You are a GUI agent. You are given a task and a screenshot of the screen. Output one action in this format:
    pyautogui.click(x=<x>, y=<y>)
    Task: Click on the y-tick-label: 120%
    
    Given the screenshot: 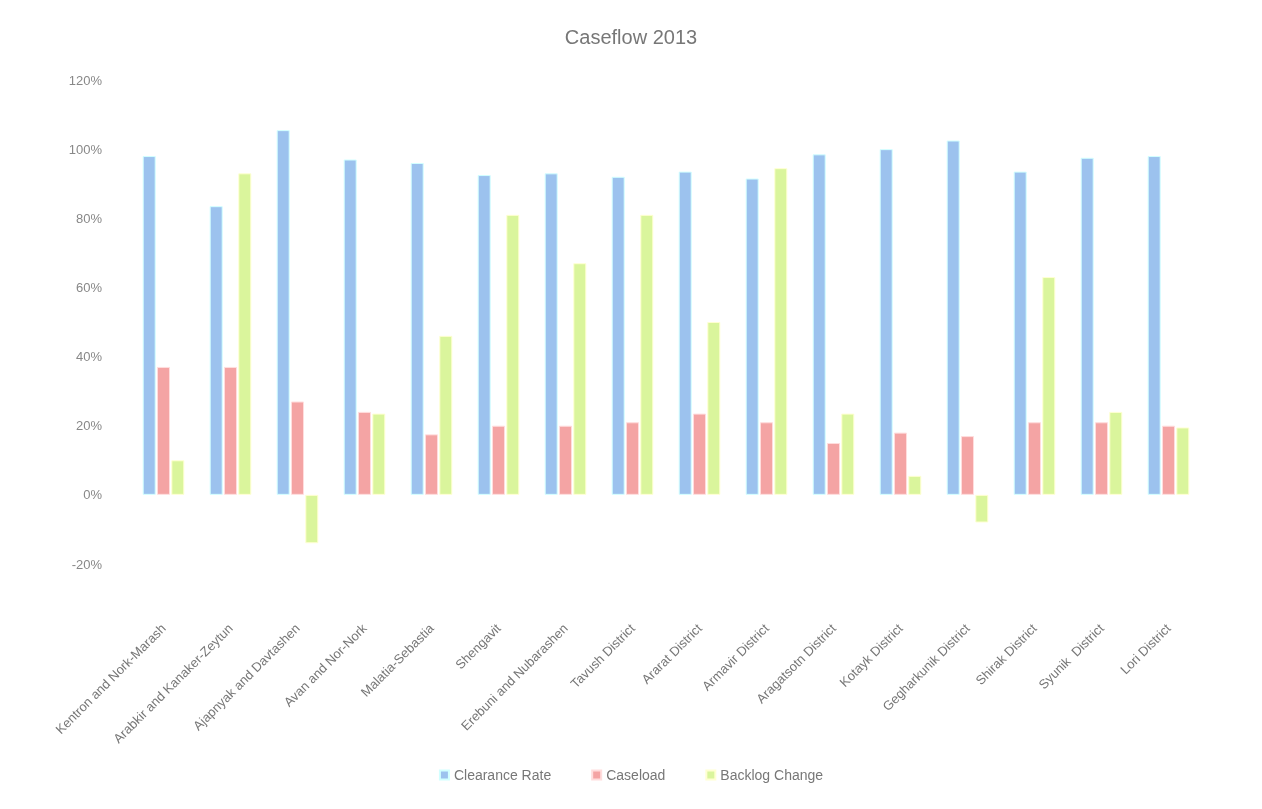 What is the action you would take?
    pyautogui.click(x=85, y=80)
    